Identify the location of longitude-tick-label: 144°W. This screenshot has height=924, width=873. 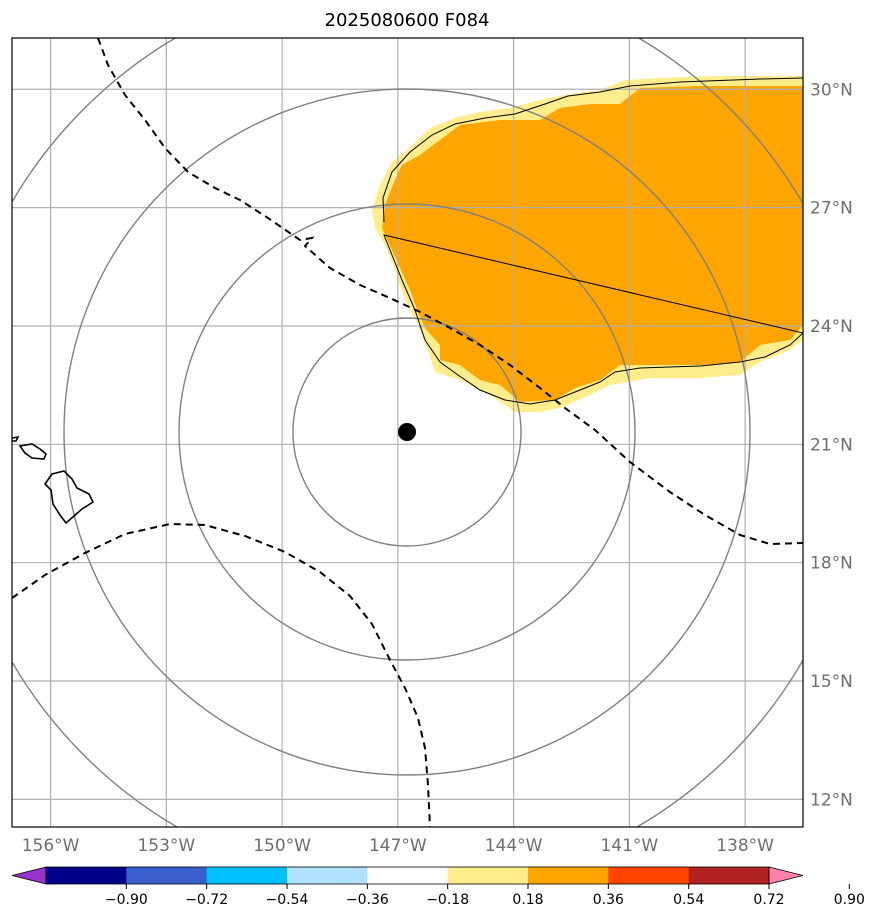
(514, 846).